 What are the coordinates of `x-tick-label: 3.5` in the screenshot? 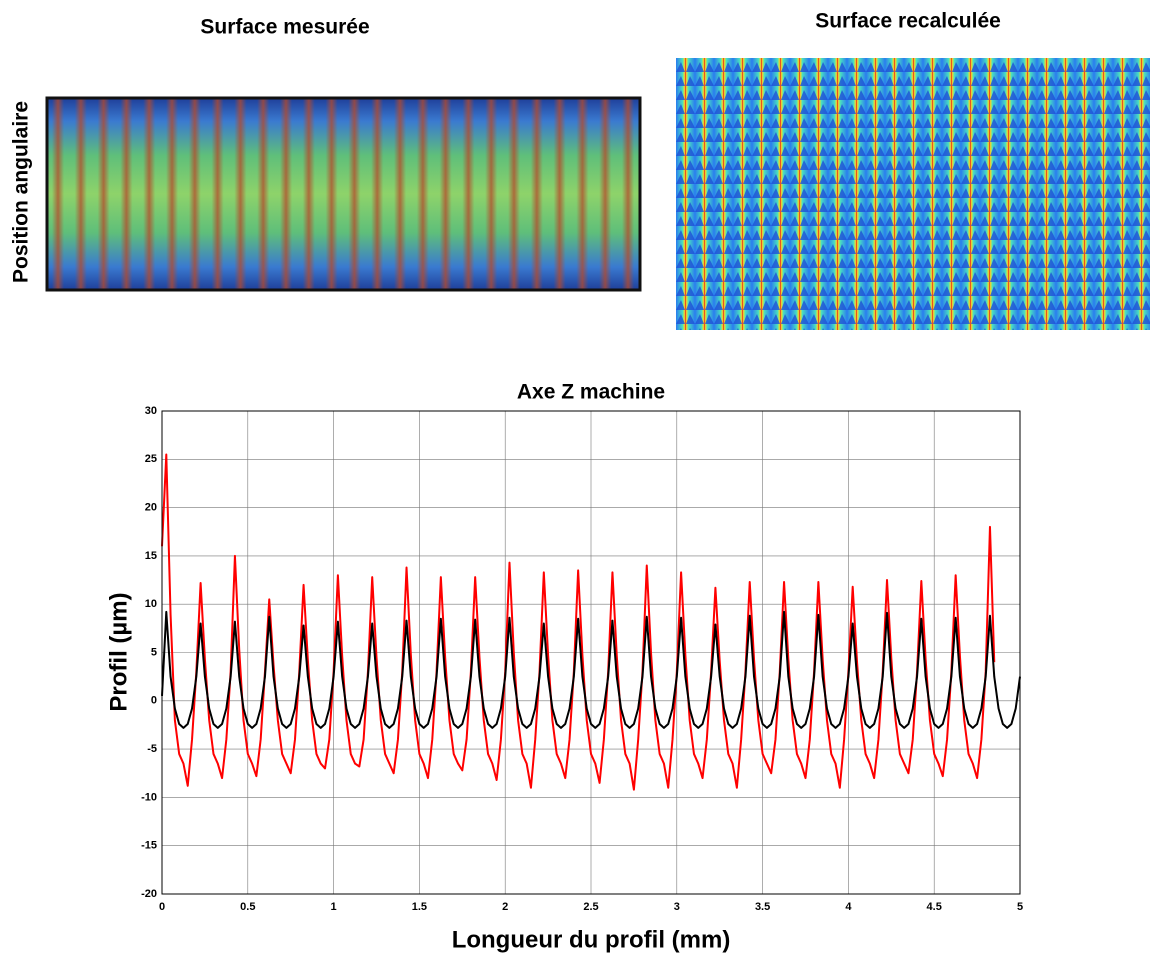 It's located at (762, 907).